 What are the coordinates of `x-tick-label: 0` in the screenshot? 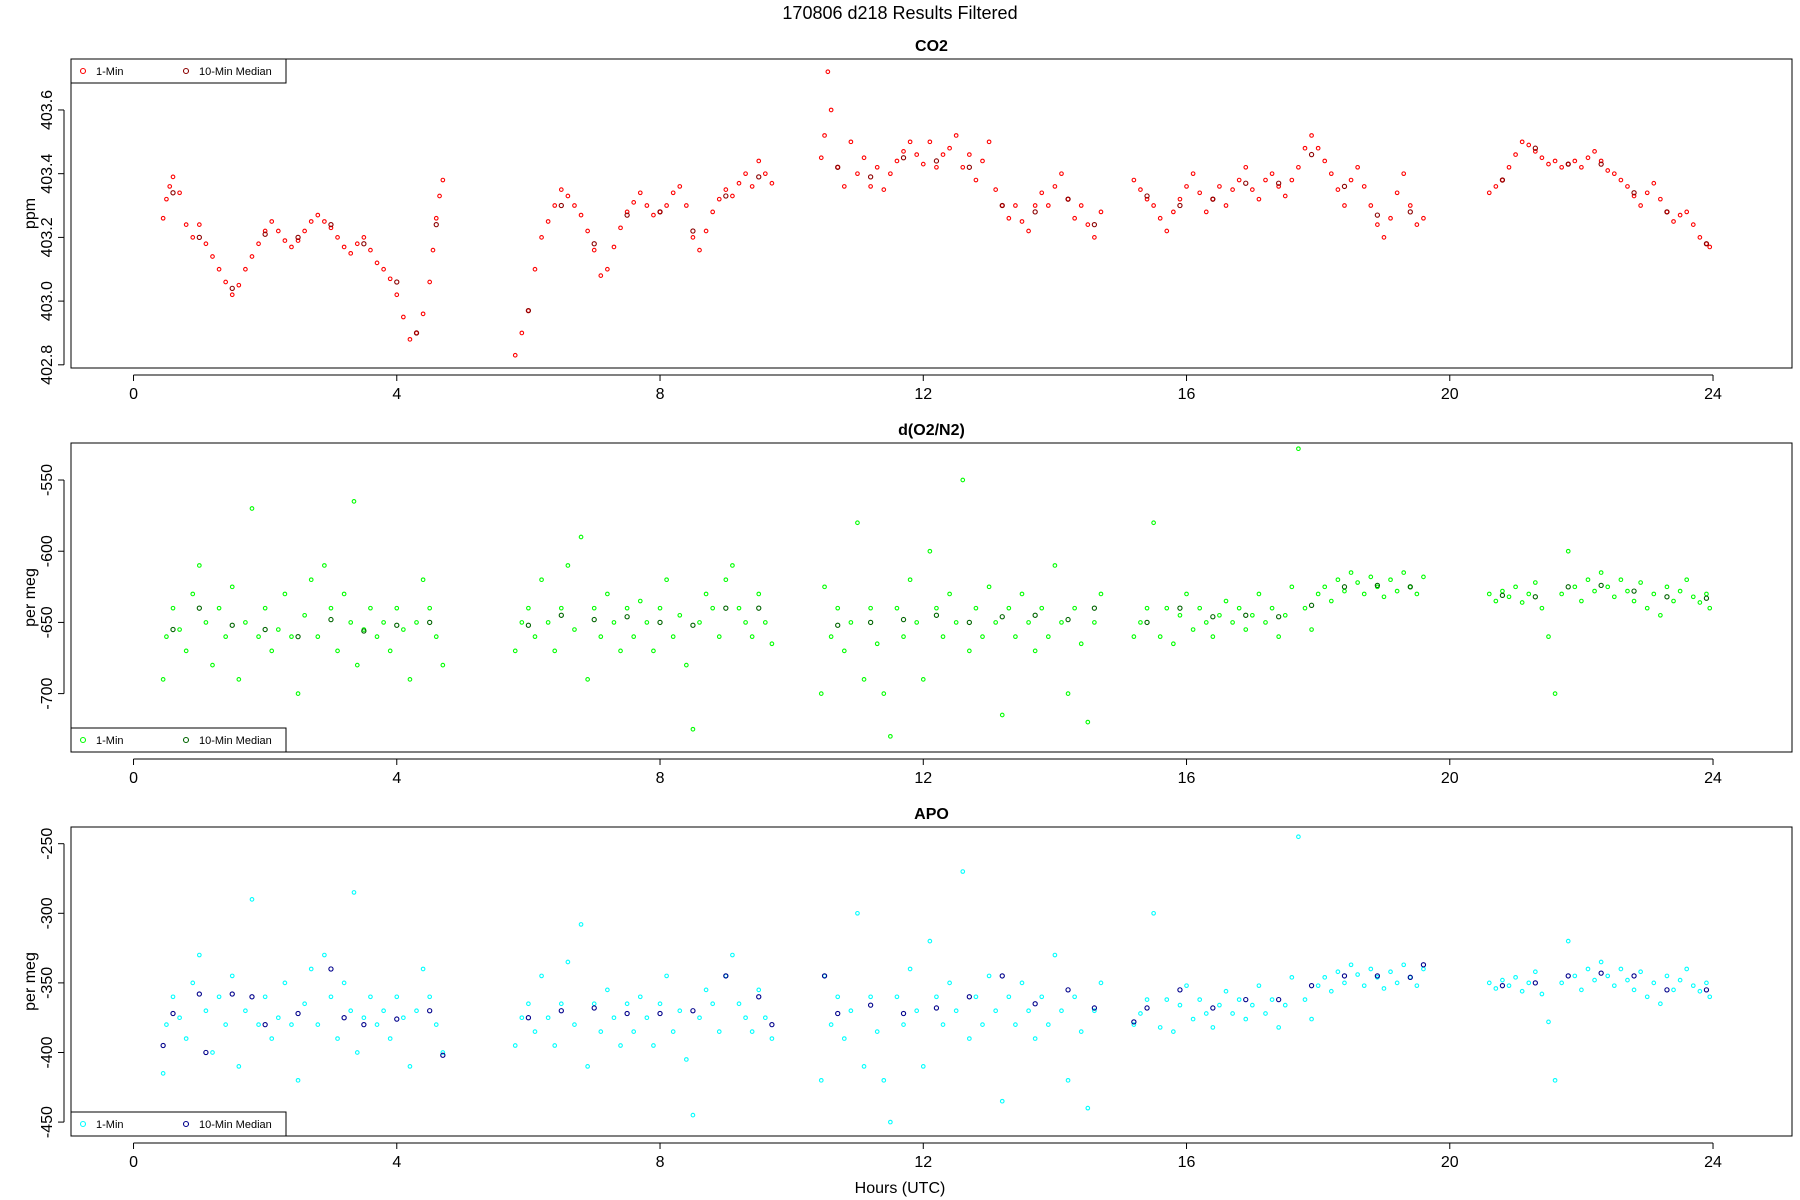 It's located at (133, 1162).